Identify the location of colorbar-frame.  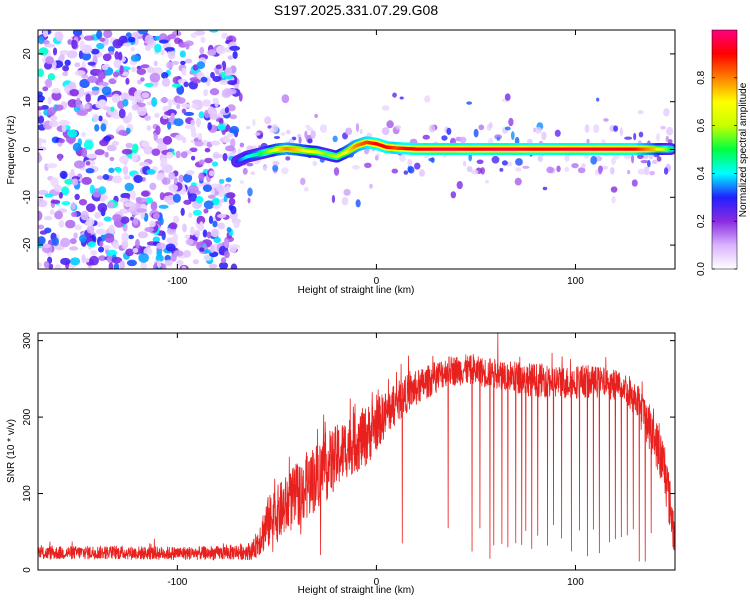
(724, 149).